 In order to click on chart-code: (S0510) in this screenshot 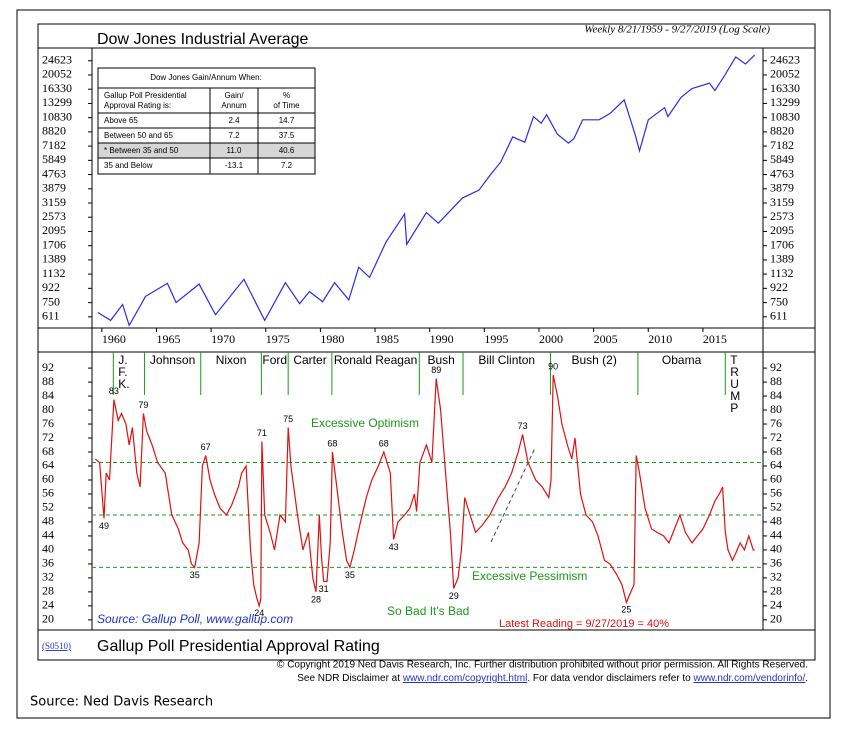, I will do `click(56, 646)`.